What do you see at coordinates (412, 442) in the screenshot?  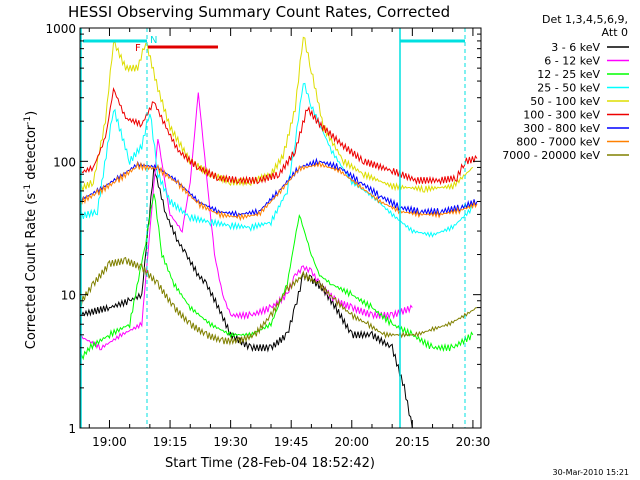 I see `x-tick-label: 20:15` at bounding box center [412, 442].